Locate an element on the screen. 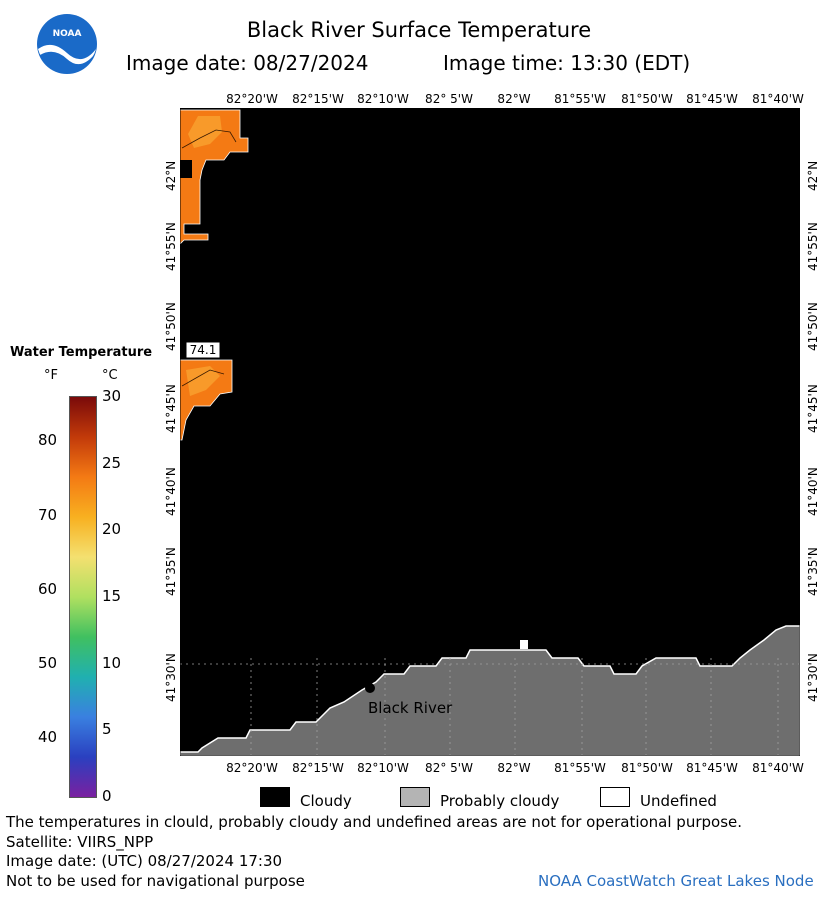  satellite: Satellite: VIIRS_NPP is located at coordinates (80, 842).